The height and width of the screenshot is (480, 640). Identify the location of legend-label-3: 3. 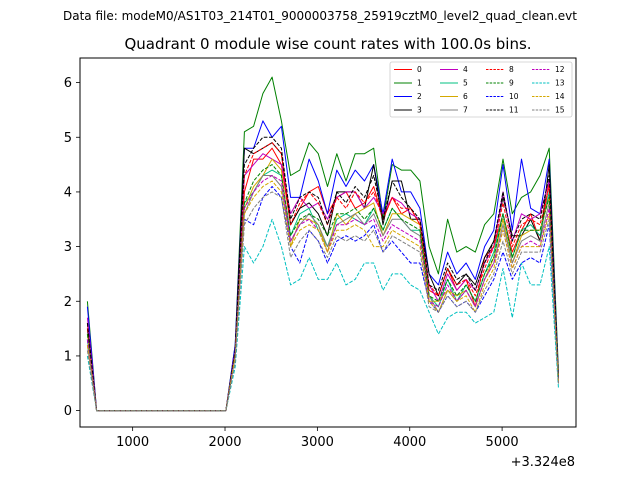
(419, 110).